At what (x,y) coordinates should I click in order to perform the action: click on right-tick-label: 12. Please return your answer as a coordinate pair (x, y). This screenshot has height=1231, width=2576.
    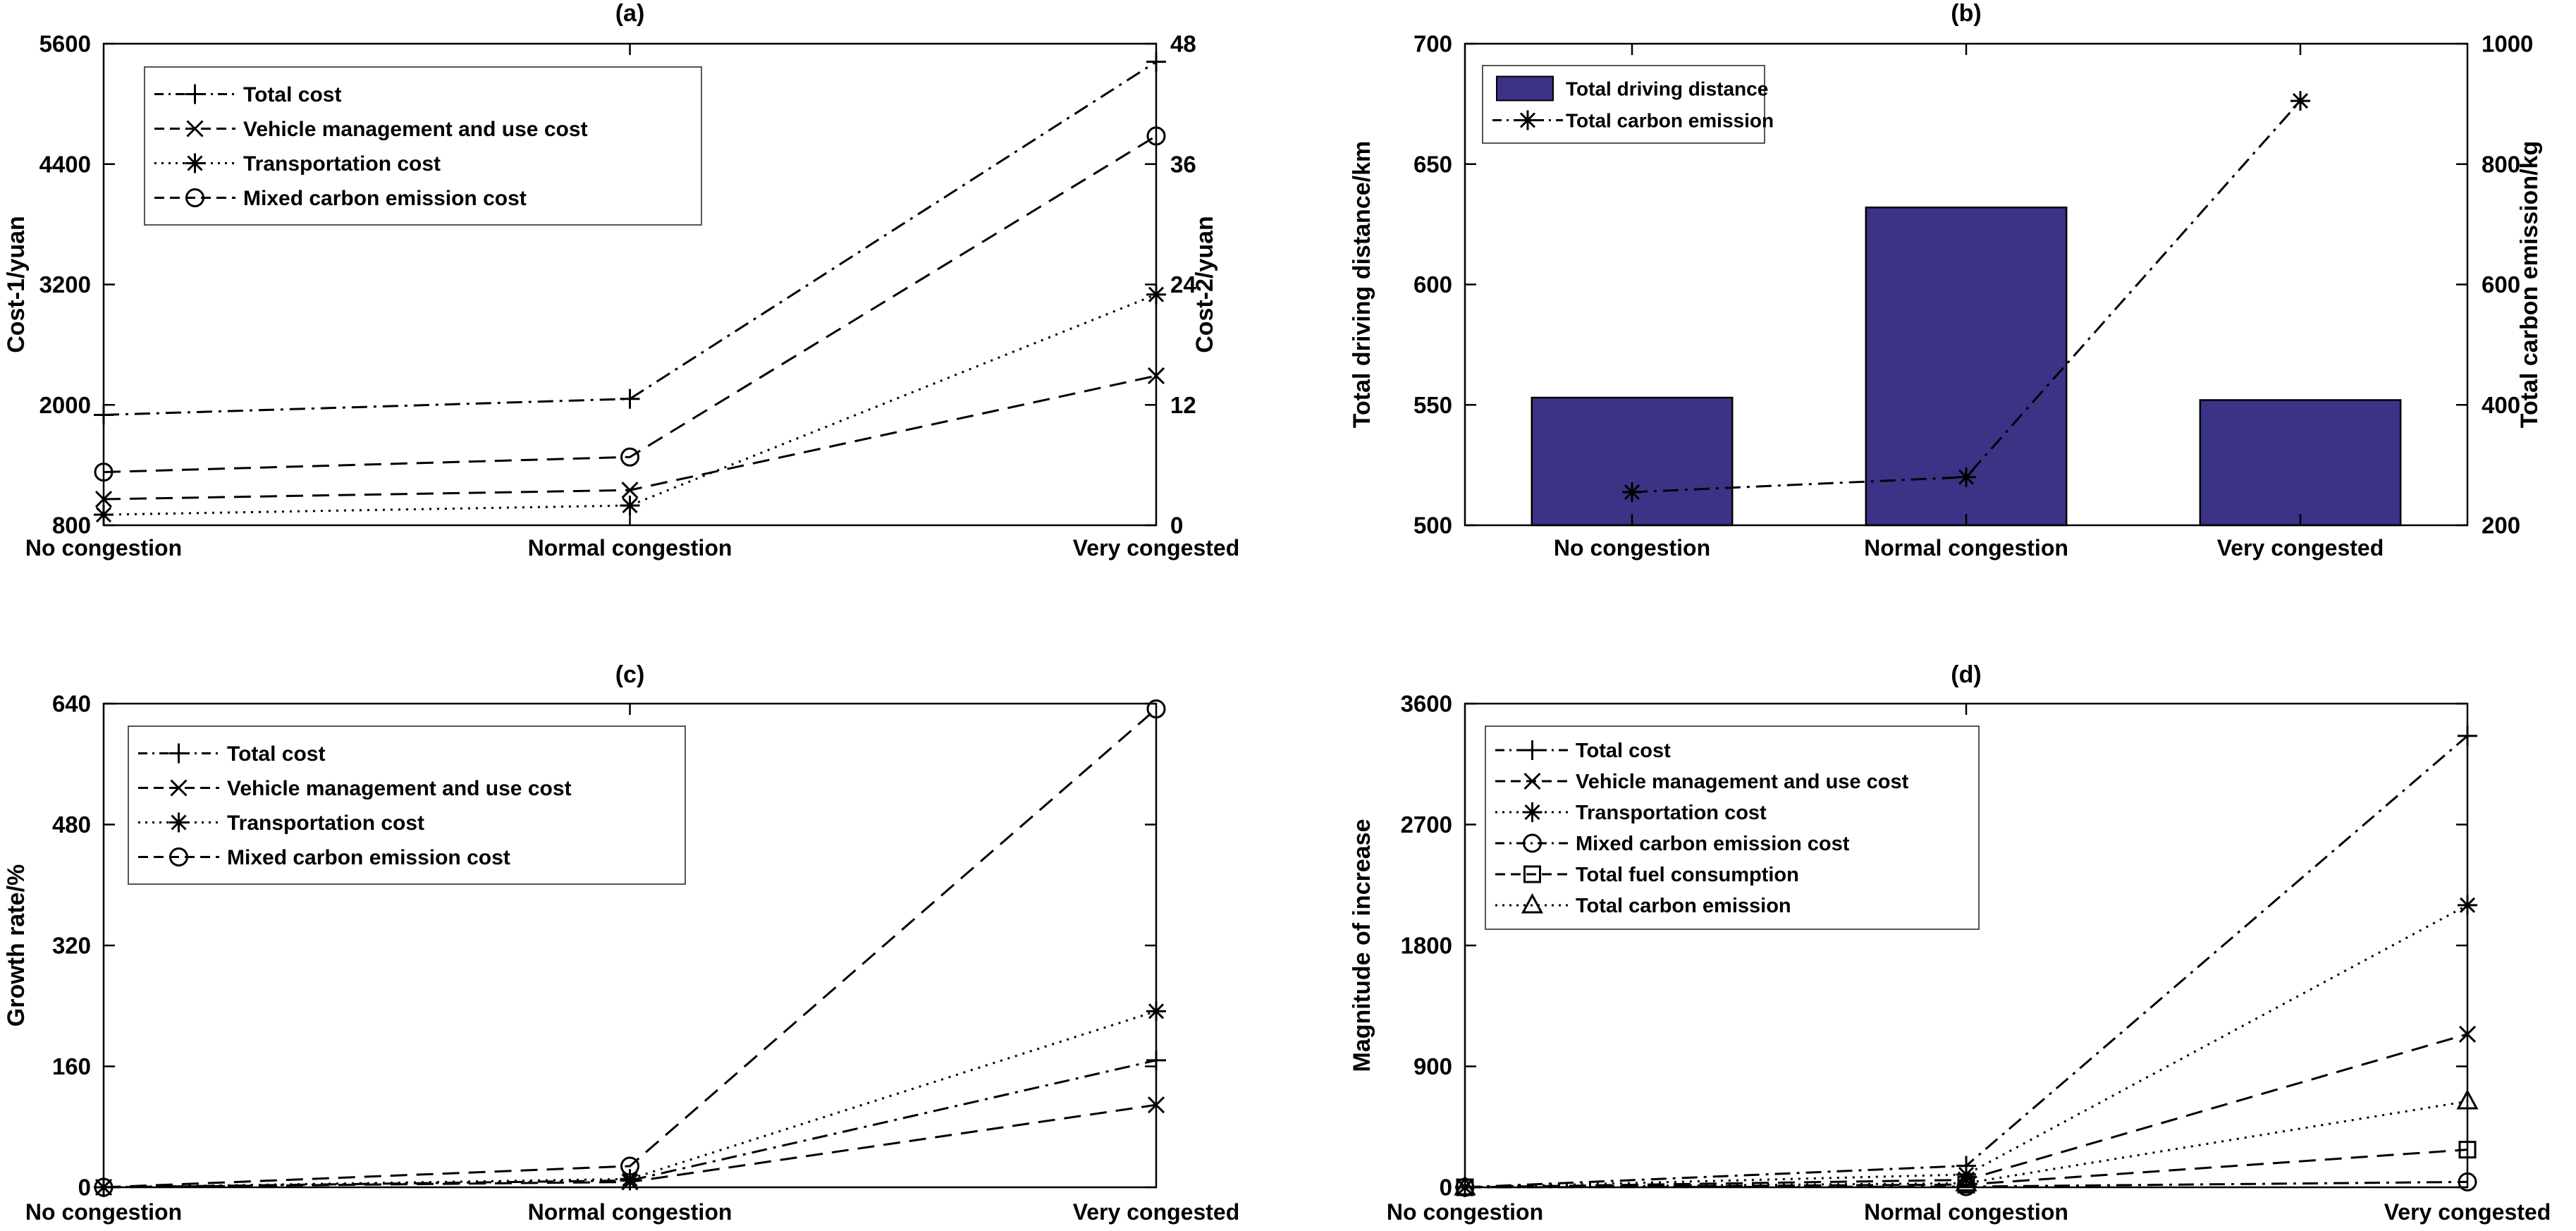
    Looking at the image, I should click on (1183, 405).